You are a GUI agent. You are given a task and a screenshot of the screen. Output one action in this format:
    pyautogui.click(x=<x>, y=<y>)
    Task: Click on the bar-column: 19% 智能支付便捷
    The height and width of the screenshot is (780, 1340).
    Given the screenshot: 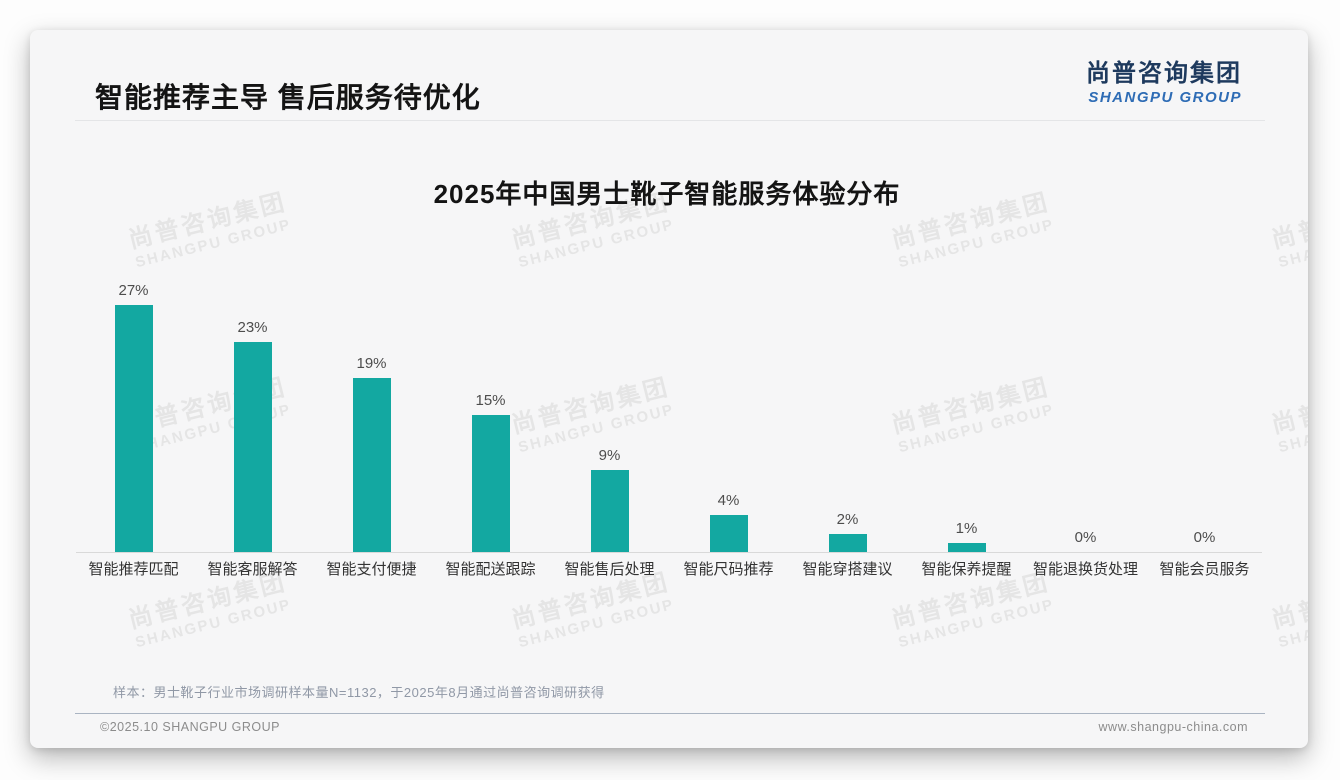 What is the action you would take?
    pyautogui.click(x=371, y=466)
    